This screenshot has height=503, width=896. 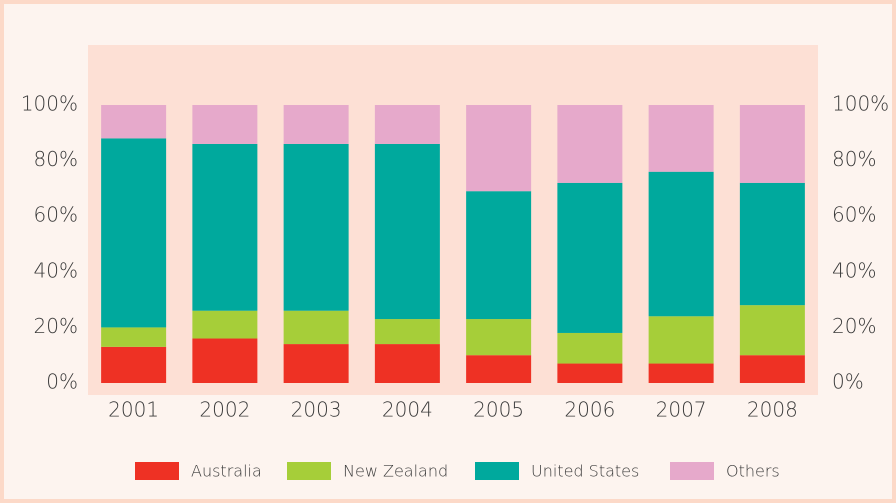 I want to click on y2-tick-label: 40%, so click(x=854, y=270).